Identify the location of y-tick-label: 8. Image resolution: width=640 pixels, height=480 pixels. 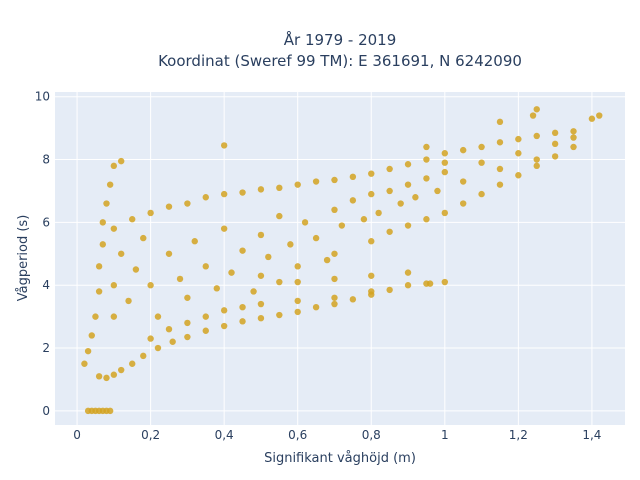
(46, 160).